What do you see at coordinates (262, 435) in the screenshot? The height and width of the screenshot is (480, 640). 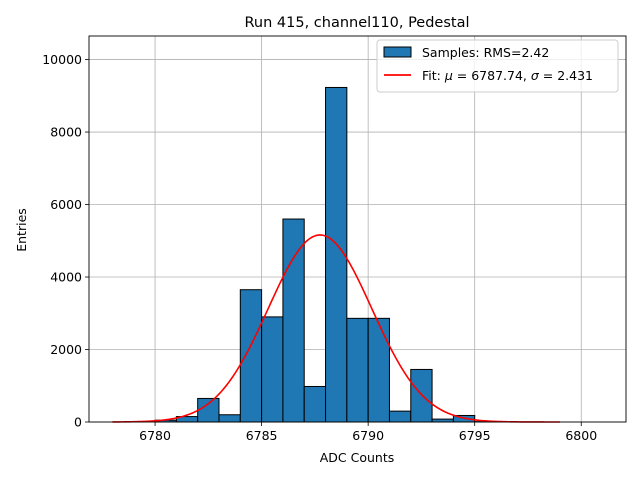 I see `x-tick-label: 6785` at bounding box center [262, 435].